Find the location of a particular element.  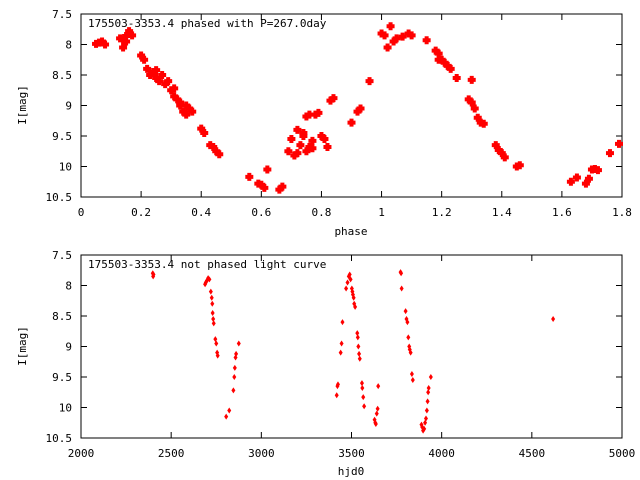

x-tick-label: 3000 is located at coordinates (261, 453).